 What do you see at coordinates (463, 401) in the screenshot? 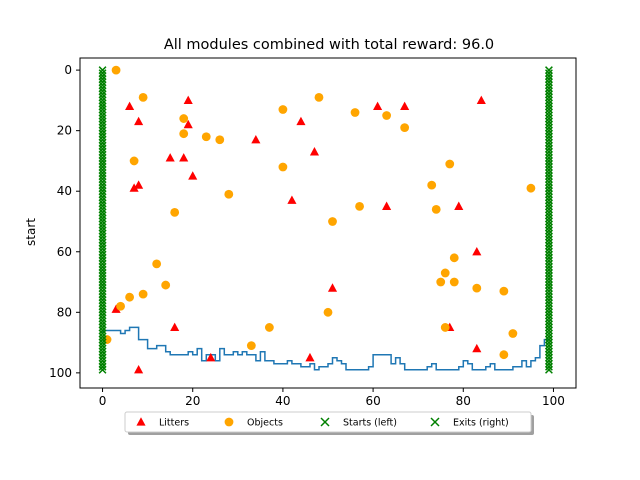
I see `x-tick-label: 80` at bounding box center [463, 401].